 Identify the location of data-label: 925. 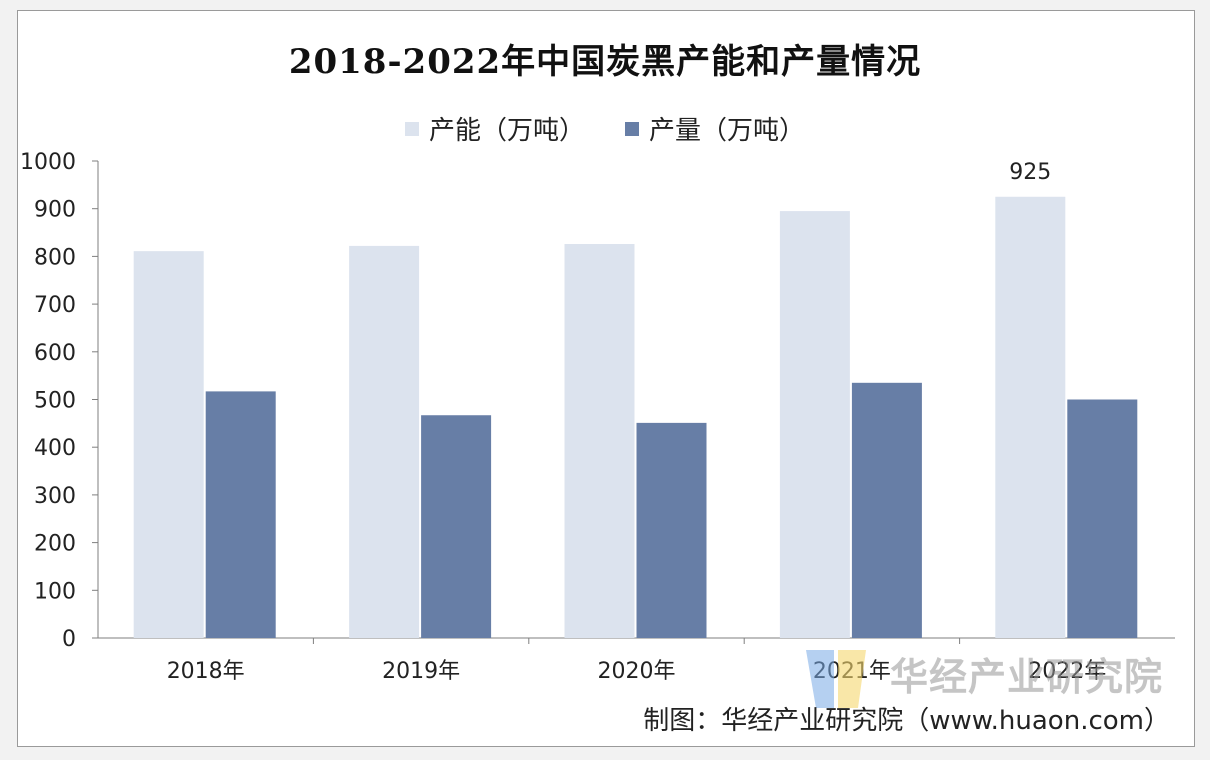
(1030, 172).